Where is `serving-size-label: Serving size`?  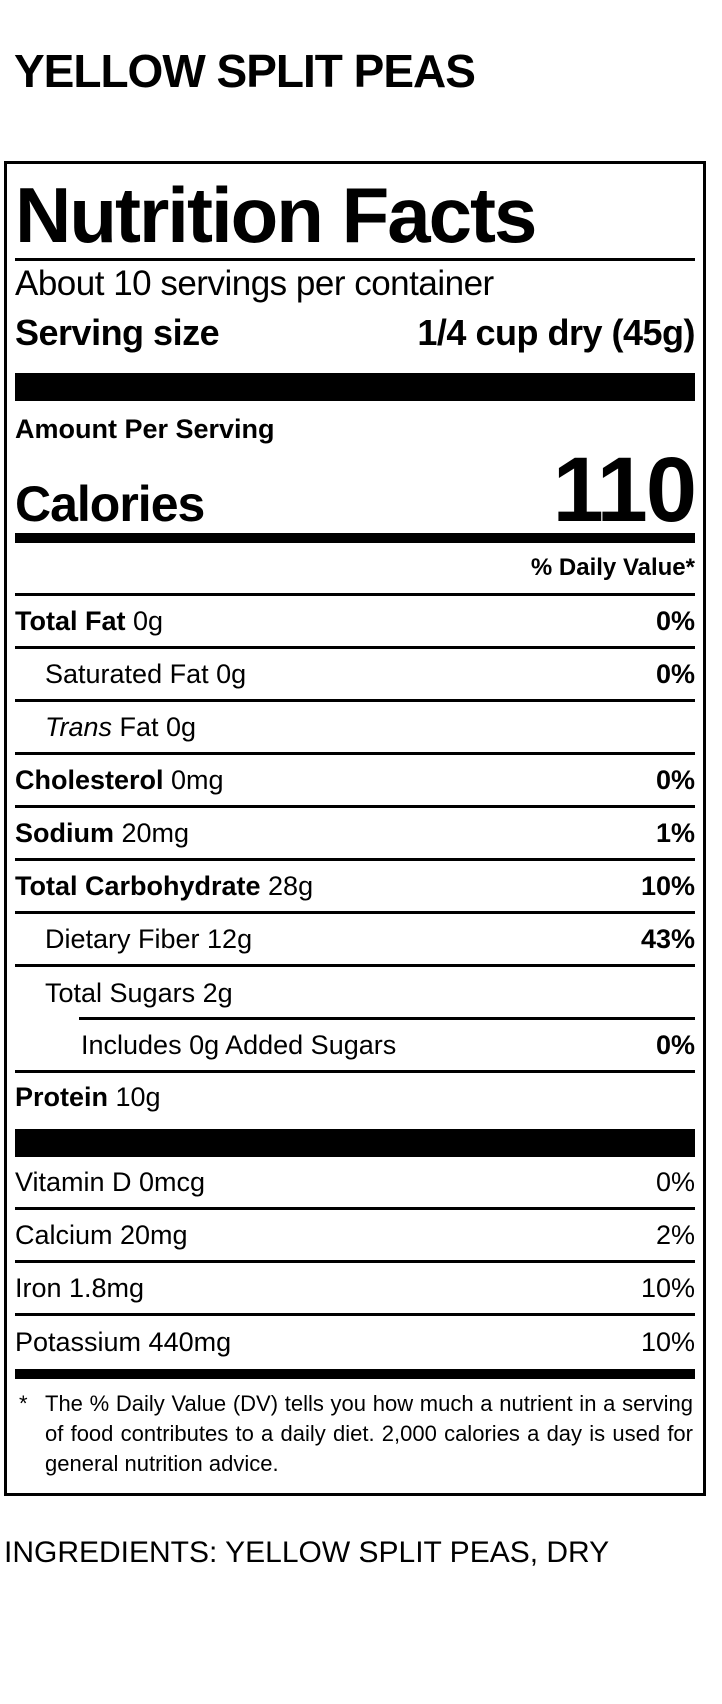 serving-size-label: Serving size is located at coordinates (117, 332).